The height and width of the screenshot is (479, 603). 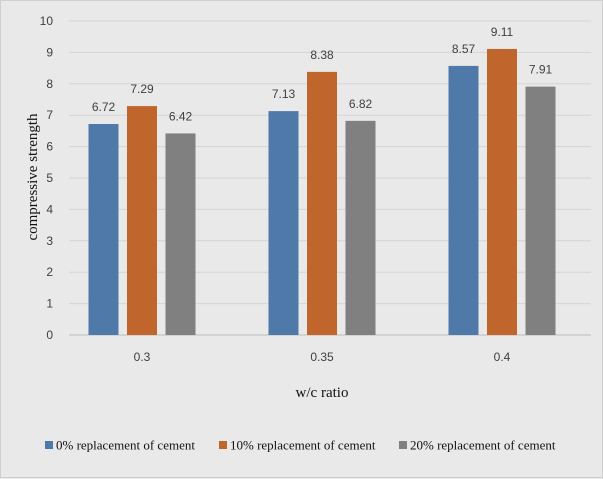 I want to click on y-tick-label: 2, so click(x=49, y=272).